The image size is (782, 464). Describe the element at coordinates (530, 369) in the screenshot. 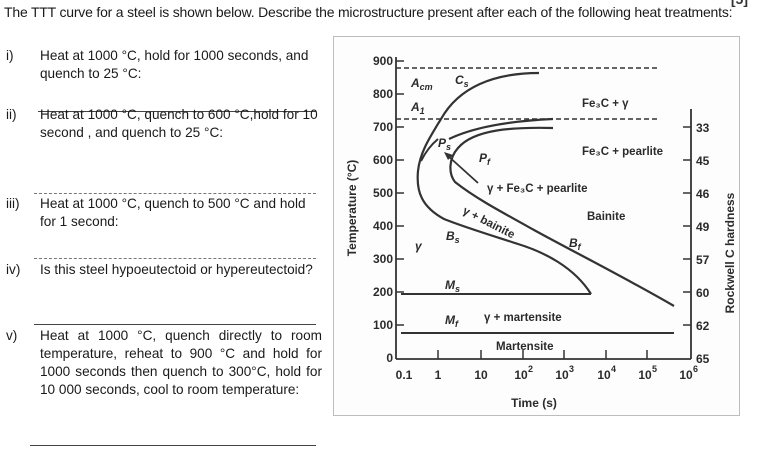

I see `svg-text: 2` at that location.